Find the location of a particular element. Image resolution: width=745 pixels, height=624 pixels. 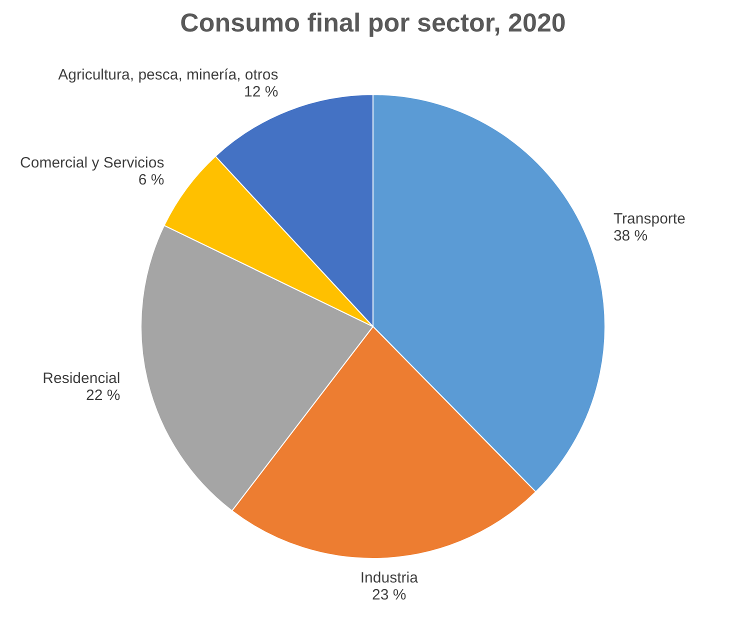

slice-label: Transporte is located at coordinates (649, 219).